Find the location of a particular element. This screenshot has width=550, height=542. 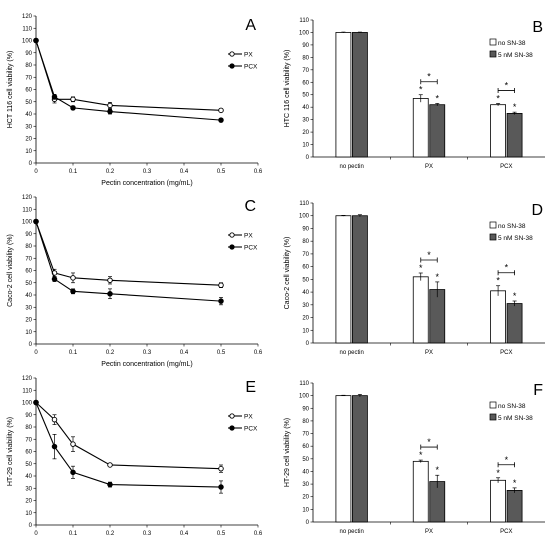

bar-pcx-no-sn38 is located at coordinates (498, 501).